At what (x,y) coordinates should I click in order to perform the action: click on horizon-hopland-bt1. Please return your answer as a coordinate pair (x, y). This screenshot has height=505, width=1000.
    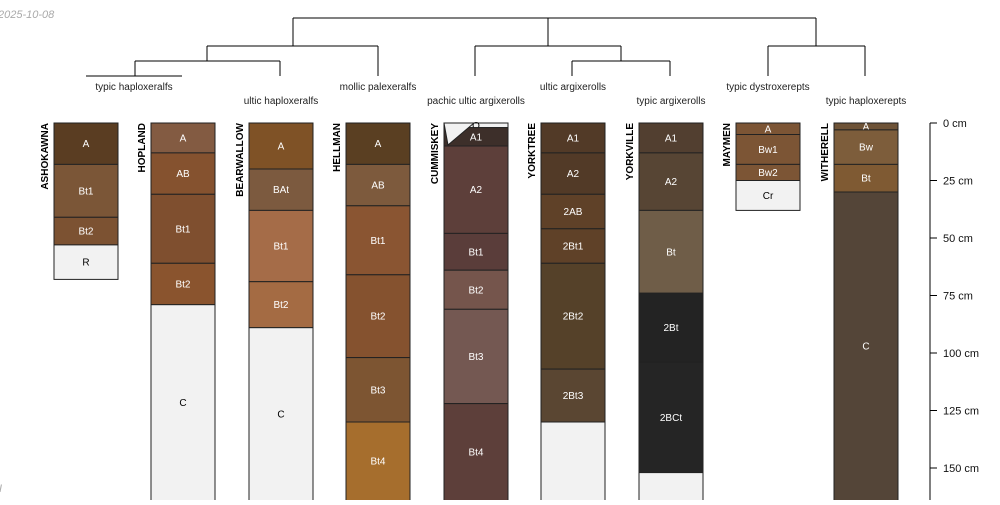
    Looking at the image, I should click on (183, 228).